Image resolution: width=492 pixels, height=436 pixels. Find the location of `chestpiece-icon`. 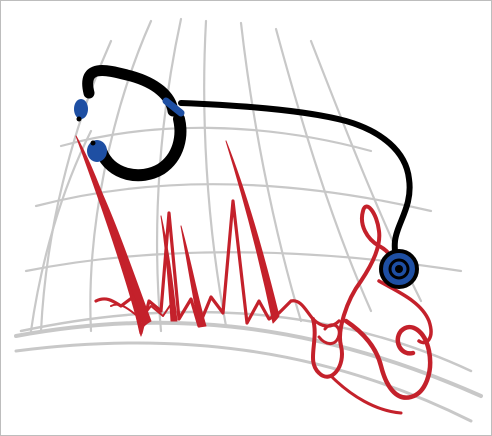

chestpiece-icon is located at coordinates (399, 269).